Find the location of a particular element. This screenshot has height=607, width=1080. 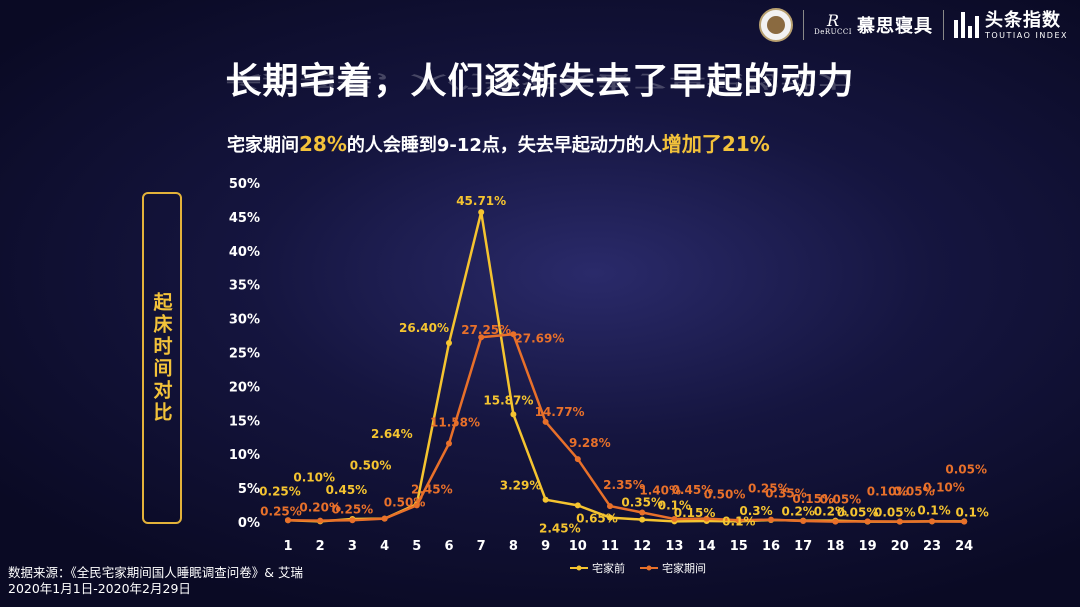

legend: 宅家前 宅家期间 is located at coordinates (638, 568).